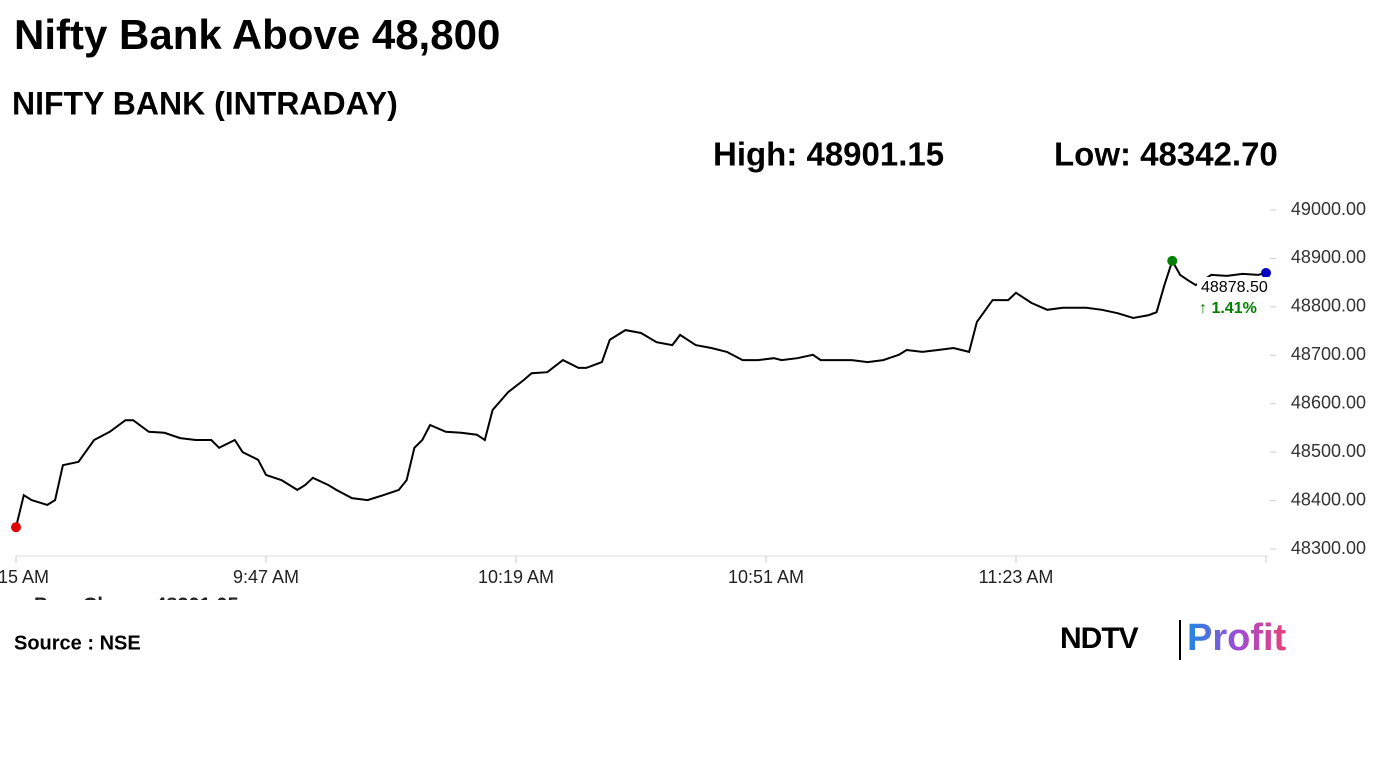 The height and width of the screenshot is (777, 1382). I want to click on y-tick-label: 48400.00, so click(1328, 499).